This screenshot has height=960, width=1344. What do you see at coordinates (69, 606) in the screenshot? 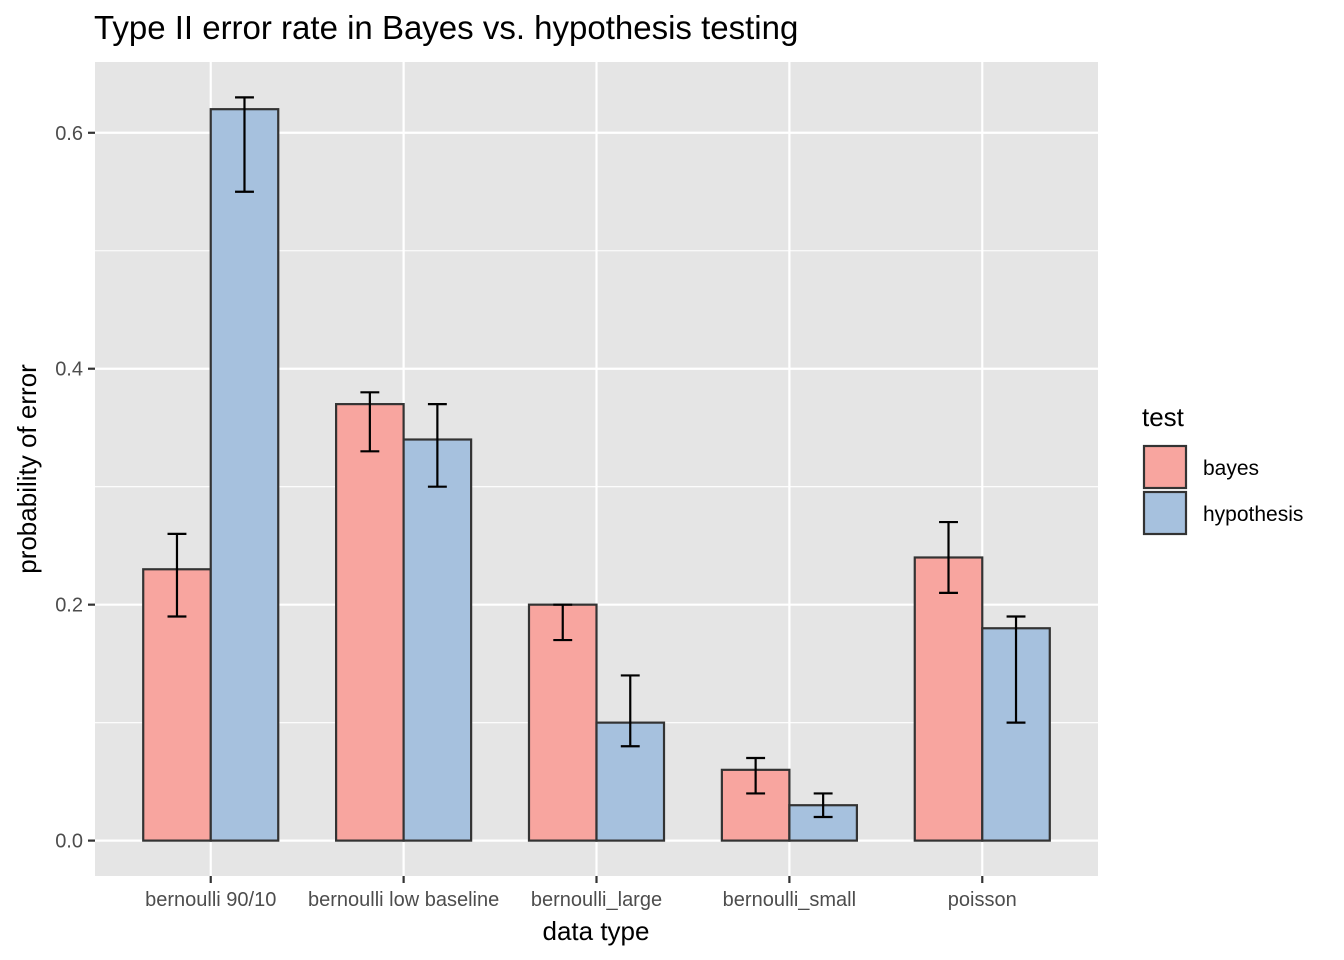
I see `y-tick-label: 0.2` at bounding box center [69, 606].